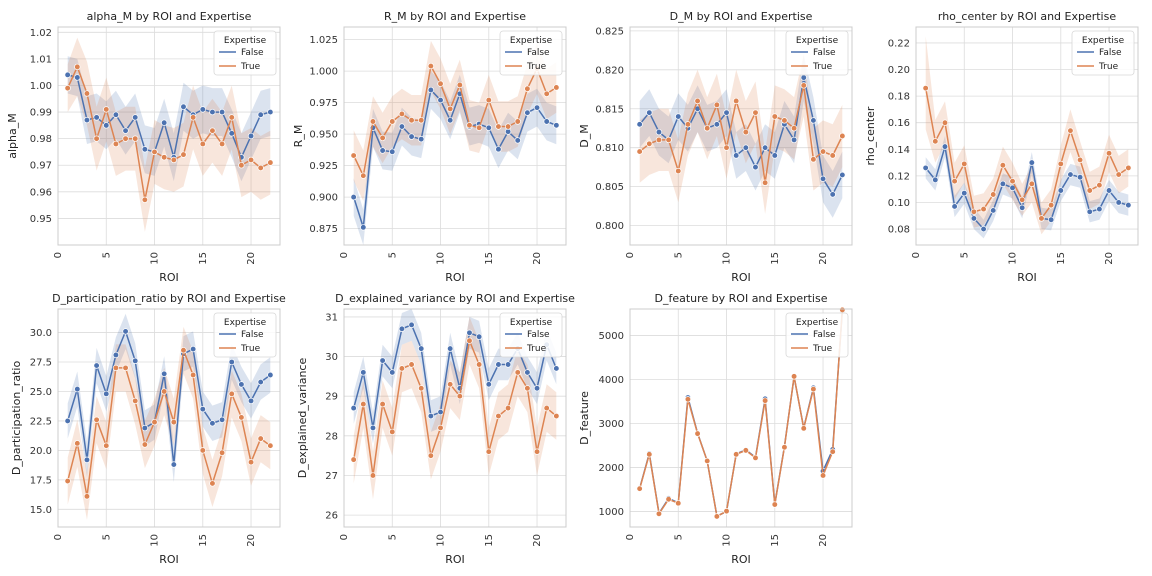 The width and height of the screenshot is (1152, 576). Describe the element at coordinates (41, 219) in the screenshot. I see `y-tick-label: 0.95` at that location.